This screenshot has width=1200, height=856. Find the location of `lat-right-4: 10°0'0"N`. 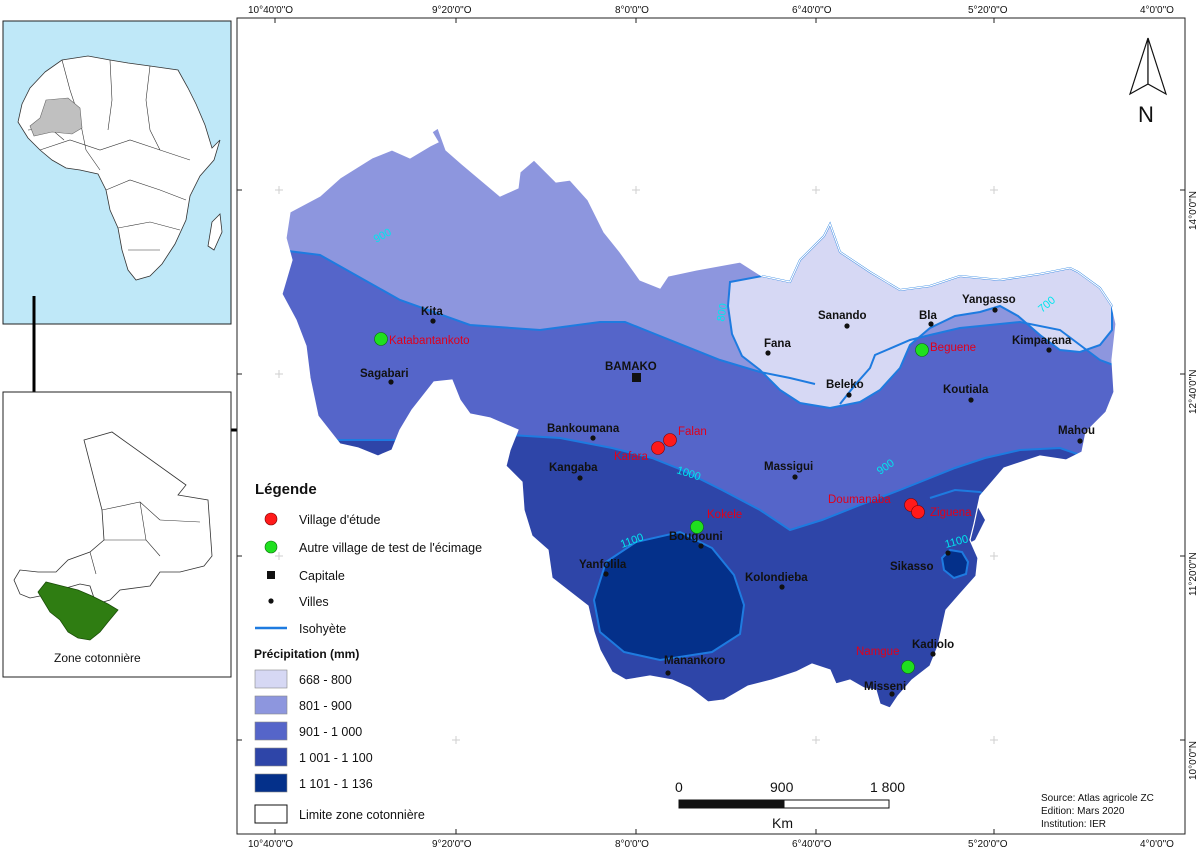

lat-right-4: 10°0'0"N is located at coordinates (1193, 760).